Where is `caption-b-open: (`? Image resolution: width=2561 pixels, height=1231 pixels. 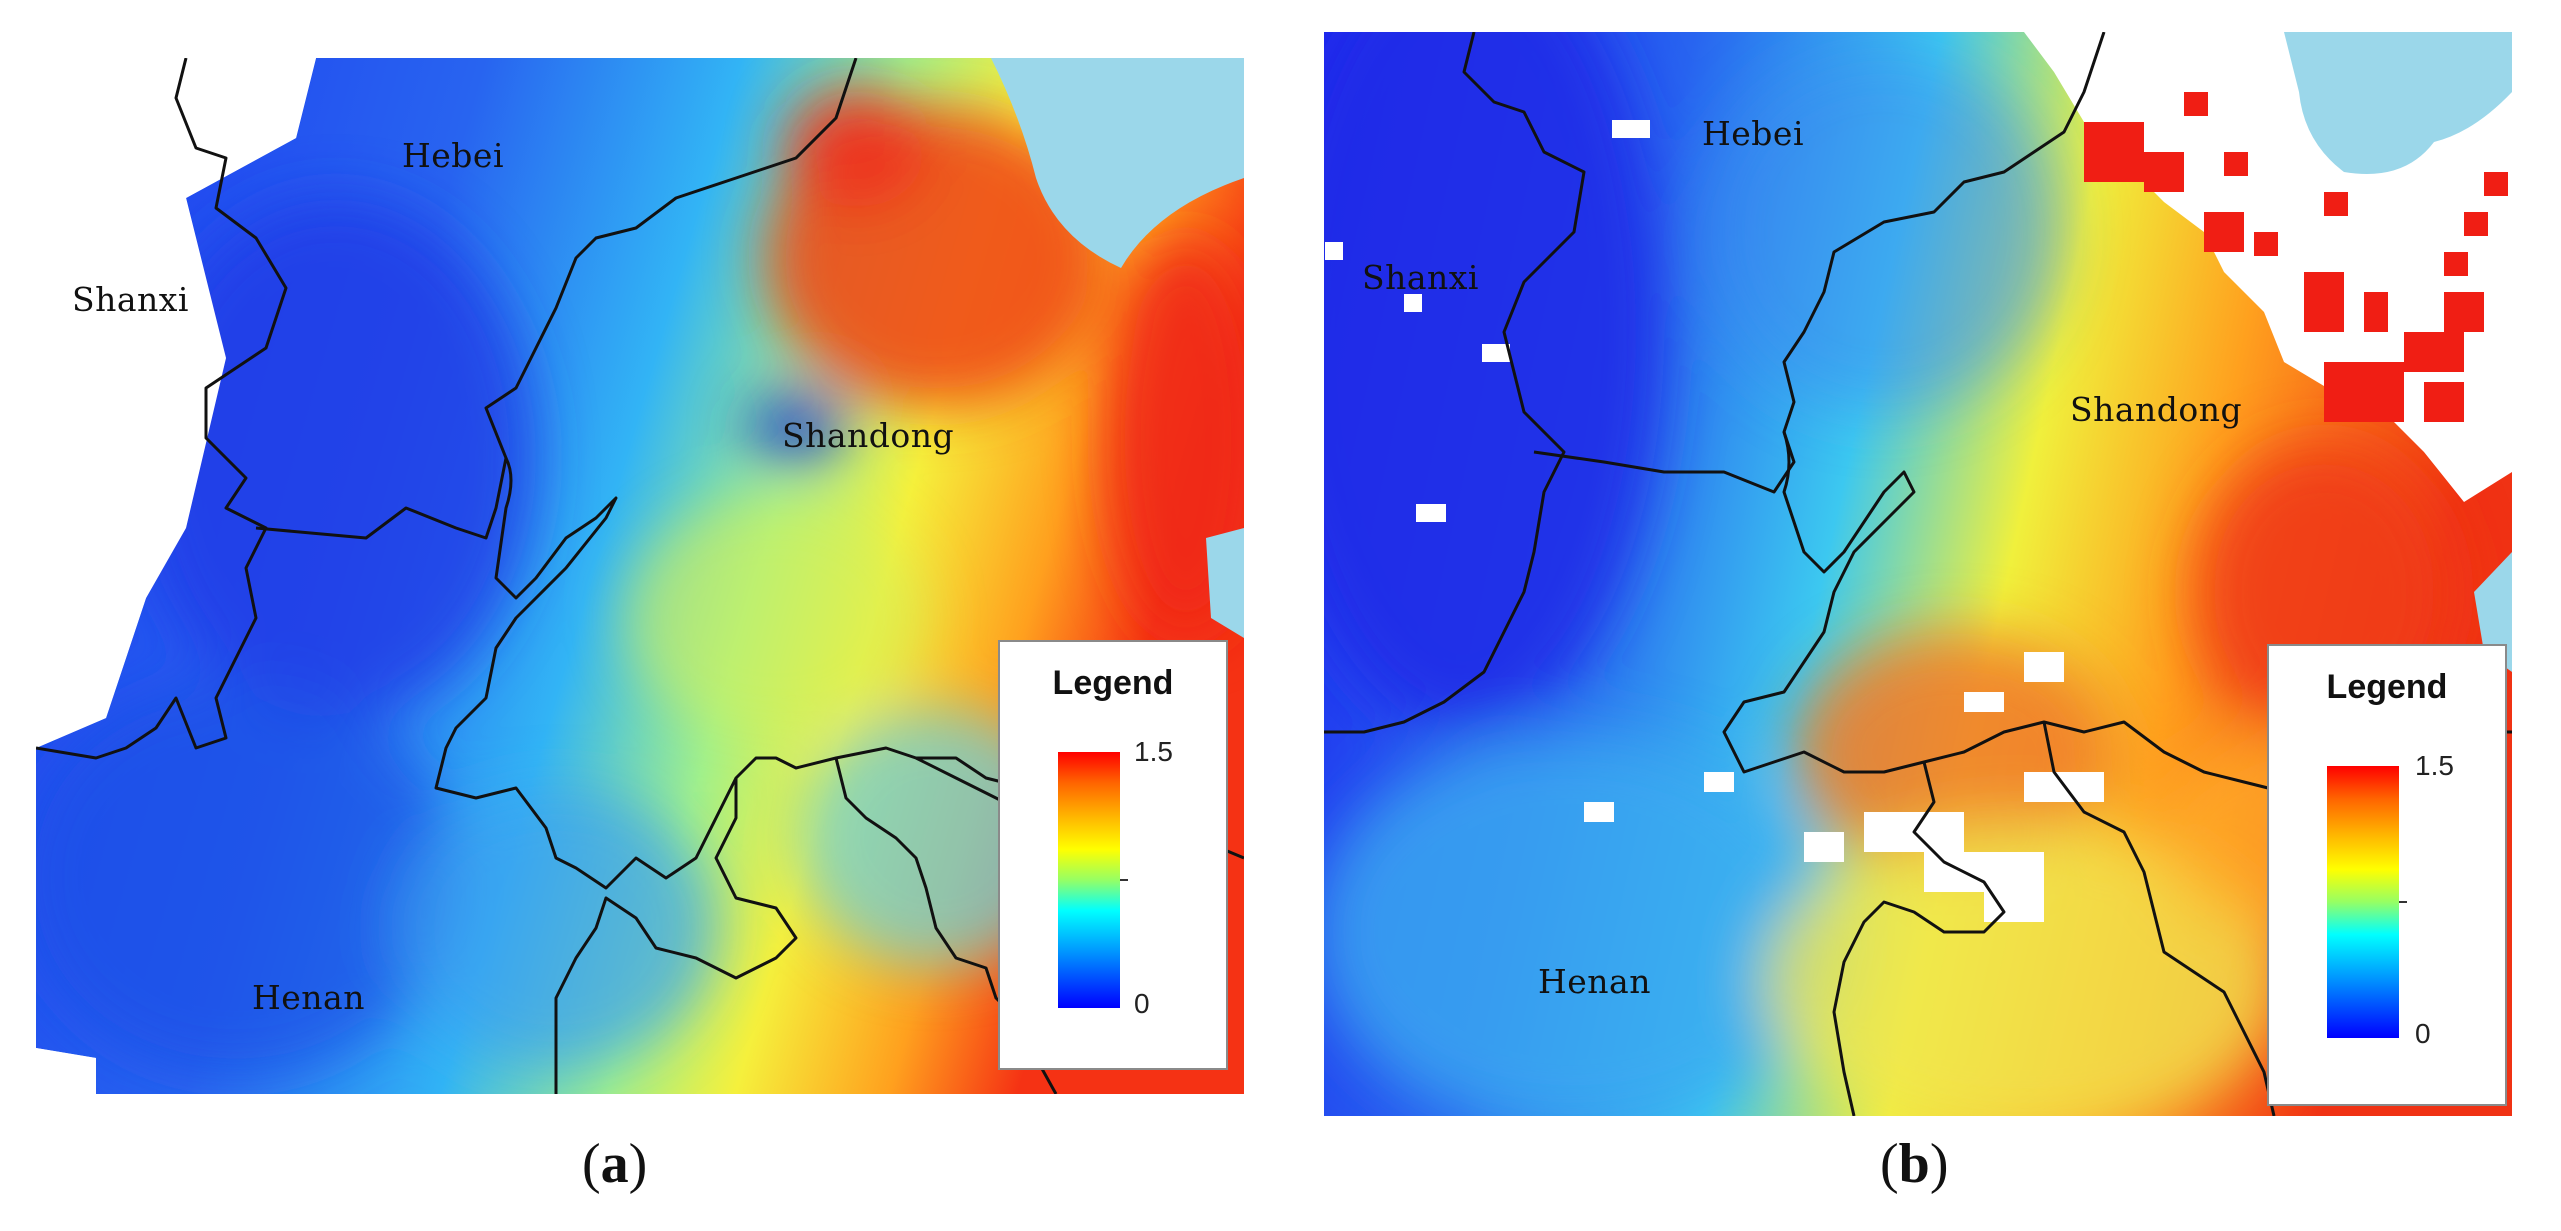
caption-b-open: ( is located at coordinates (1889, 1164).